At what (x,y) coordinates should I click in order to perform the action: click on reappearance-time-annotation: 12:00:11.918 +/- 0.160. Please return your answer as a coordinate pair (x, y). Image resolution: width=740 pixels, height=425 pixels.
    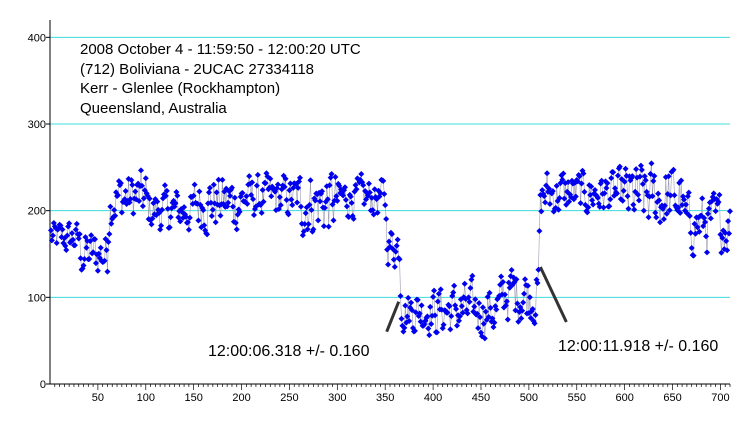
    Looking at the image, I should click on (638, 346).